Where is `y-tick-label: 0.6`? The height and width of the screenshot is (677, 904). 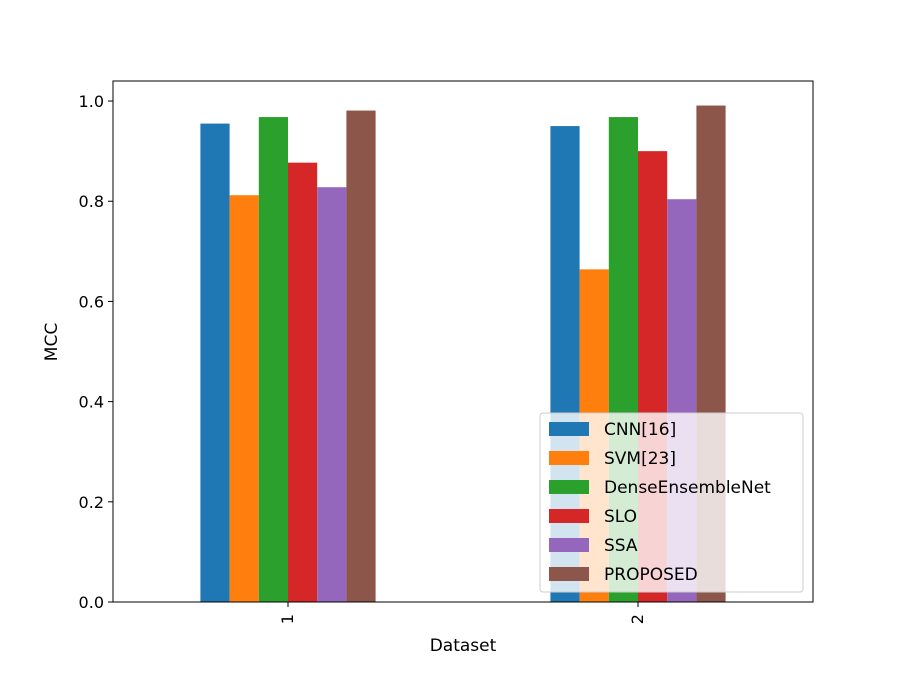
y-tick-label: 0.6 is located at coordinates (91, 301).